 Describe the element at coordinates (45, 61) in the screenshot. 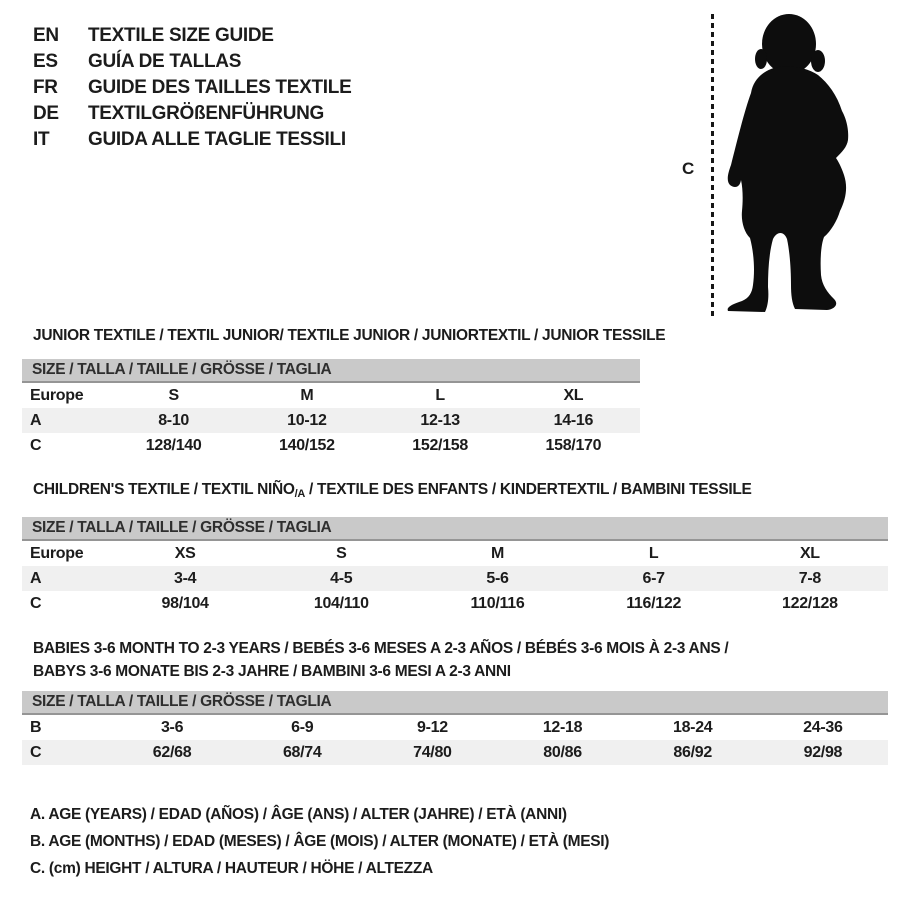

I see `language-code: ES` at that location.